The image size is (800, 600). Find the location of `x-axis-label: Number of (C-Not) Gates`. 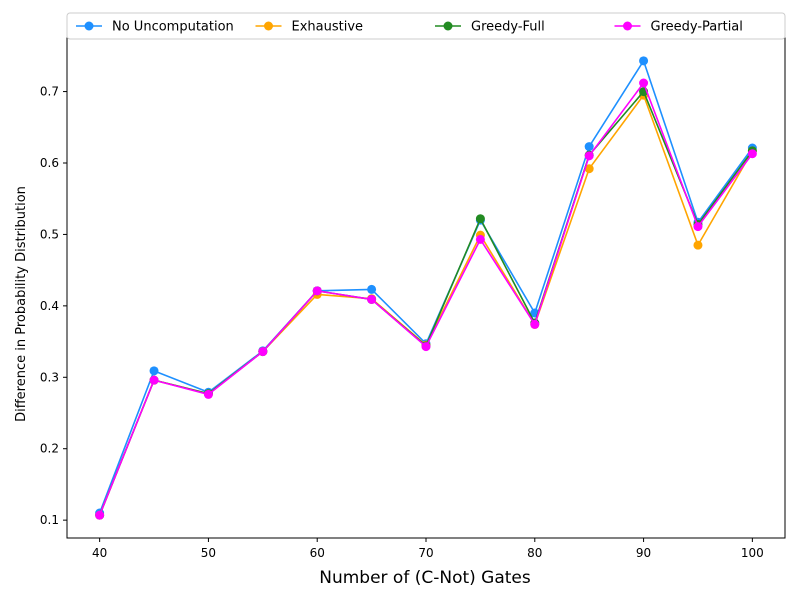

x-axis-label: Number of (C-Not) Gates is located at coordinates (425, 578).